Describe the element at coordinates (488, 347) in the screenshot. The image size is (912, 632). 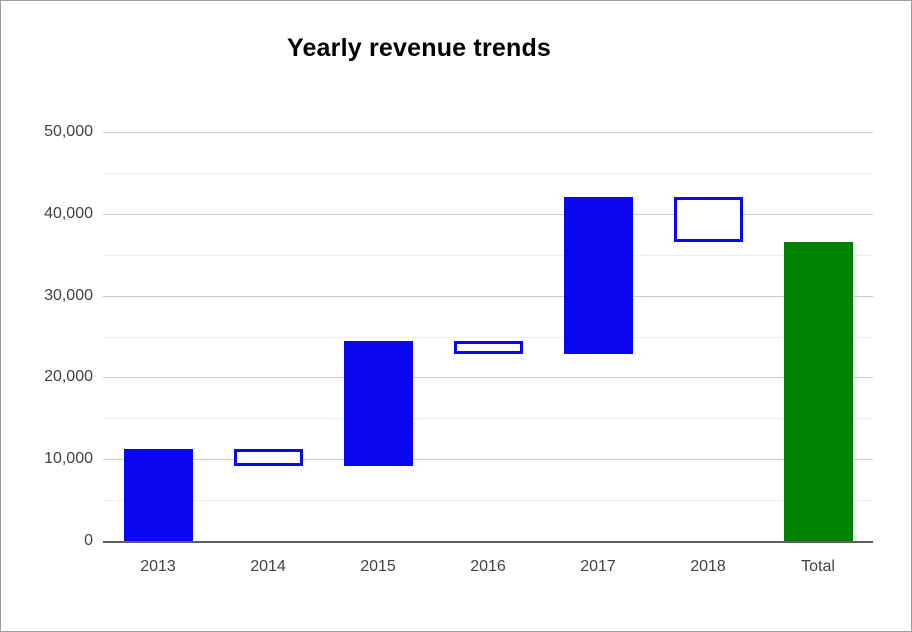
I see `waterfall-bar-2016` at that location.